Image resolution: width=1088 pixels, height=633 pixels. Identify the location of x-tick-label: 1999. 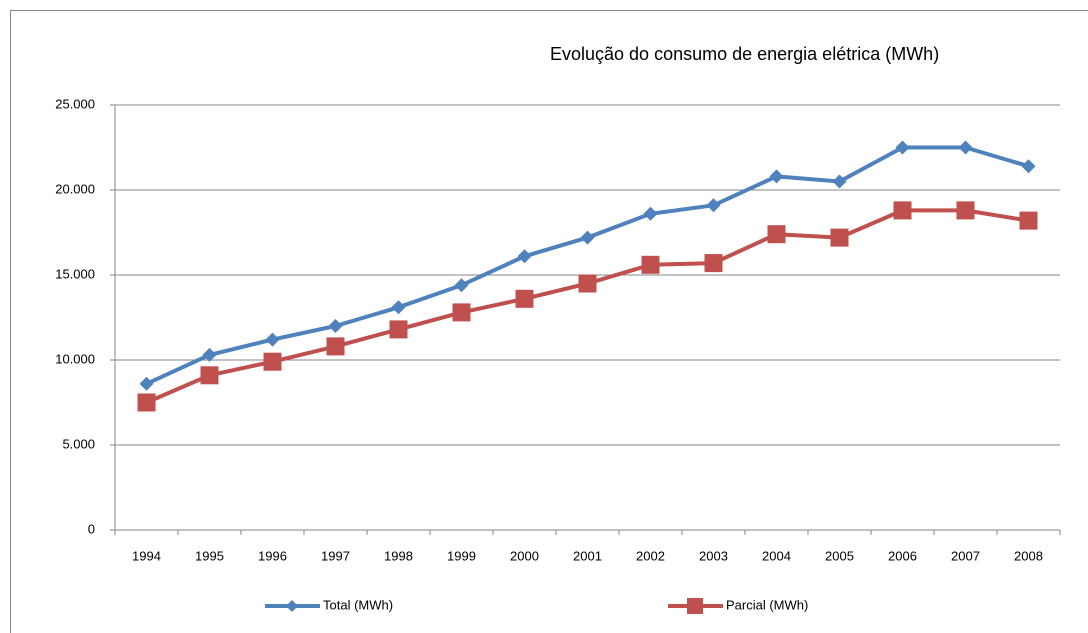
(461, 555).